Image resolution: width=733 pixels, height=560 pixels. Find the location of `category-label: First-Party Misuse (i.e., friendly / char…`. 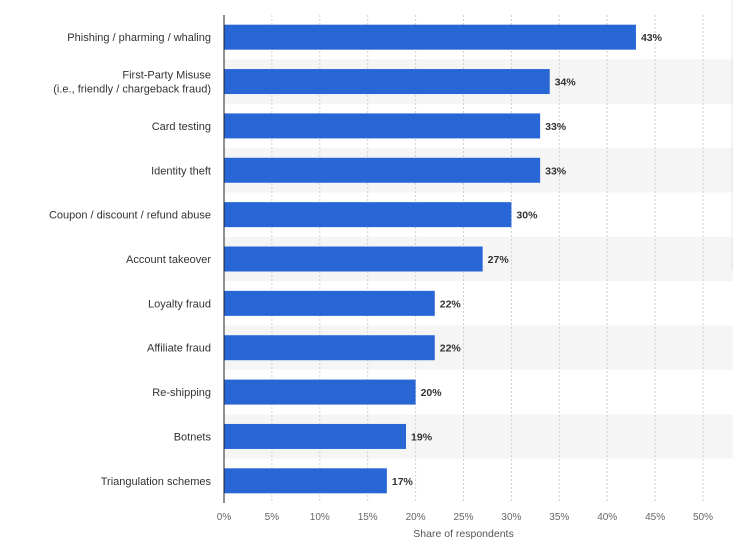

category-label: First-Party Misuse (i.e., friendly / char… is located at coordinates (132, 83).